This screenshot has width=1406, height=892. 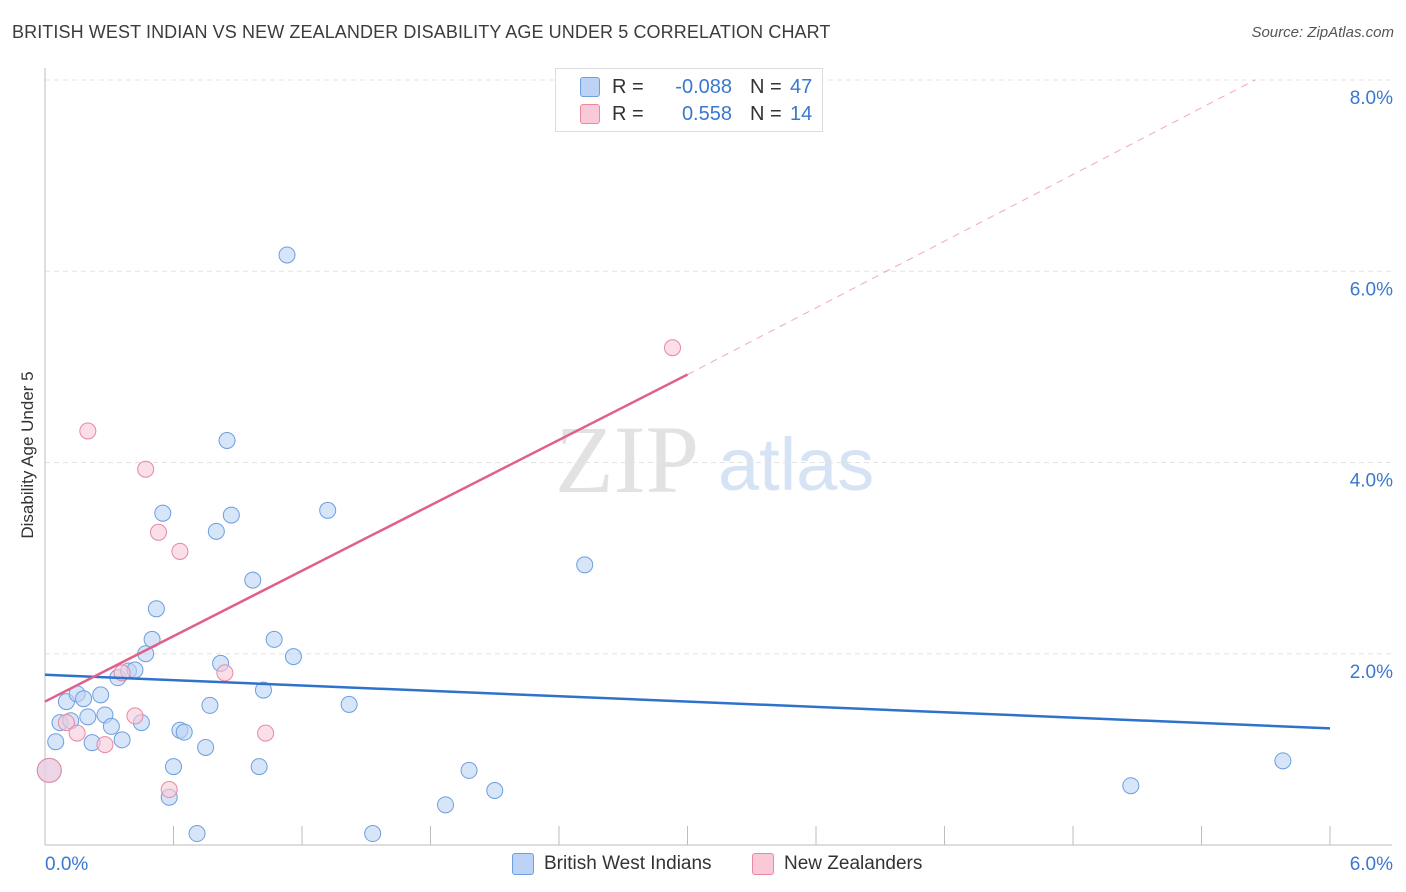 I want to click on legend-item-british-west-indians: British West Indians, so click(x=612, y=864).